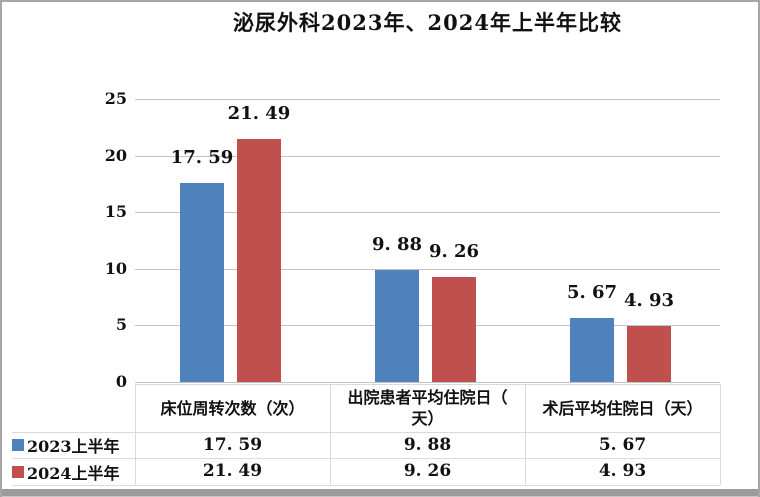  What do you see at coordinates (259, 260) in the screenshot?
I see `bar-2024上半年-0` at bounding box center [259, 260].